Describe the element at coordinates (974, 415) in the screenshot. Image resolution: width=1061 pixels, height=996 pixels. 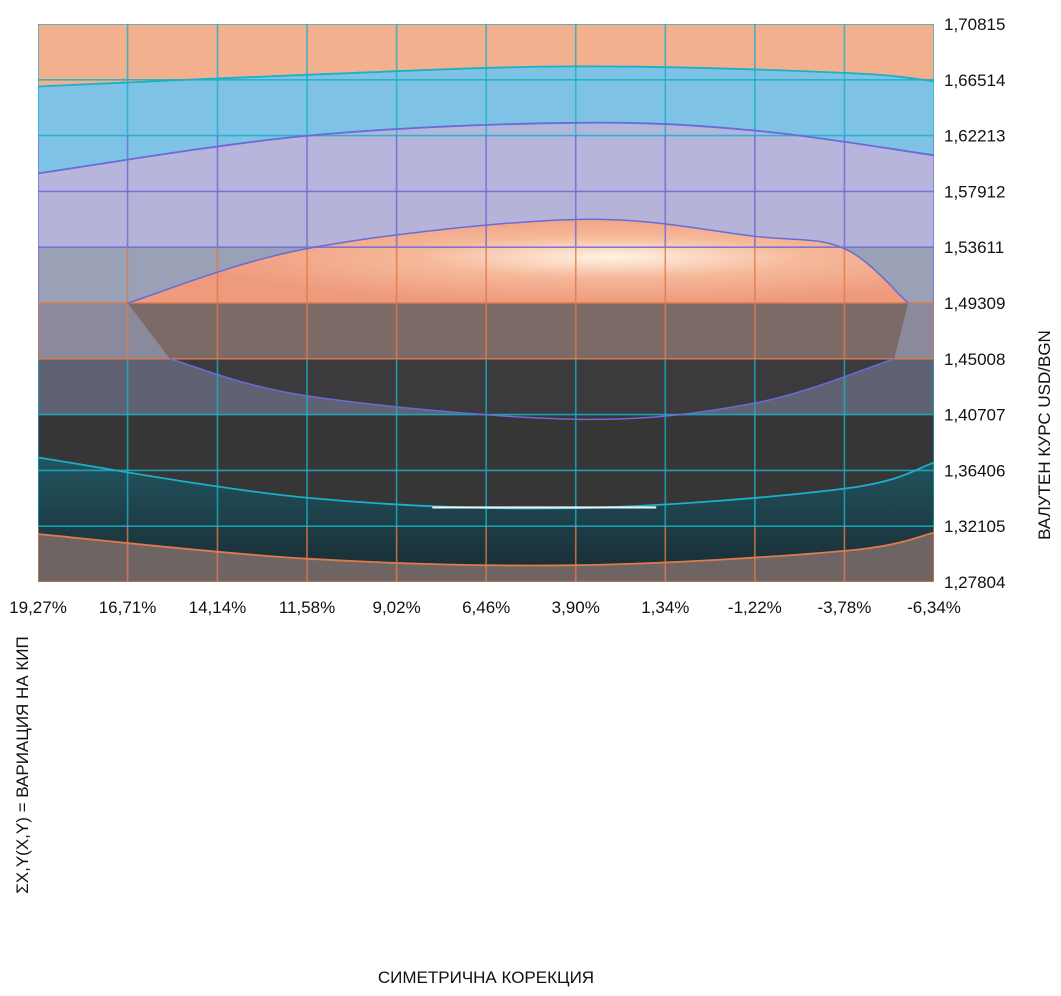
I see `y-tick-label: 1,40707` at that location.